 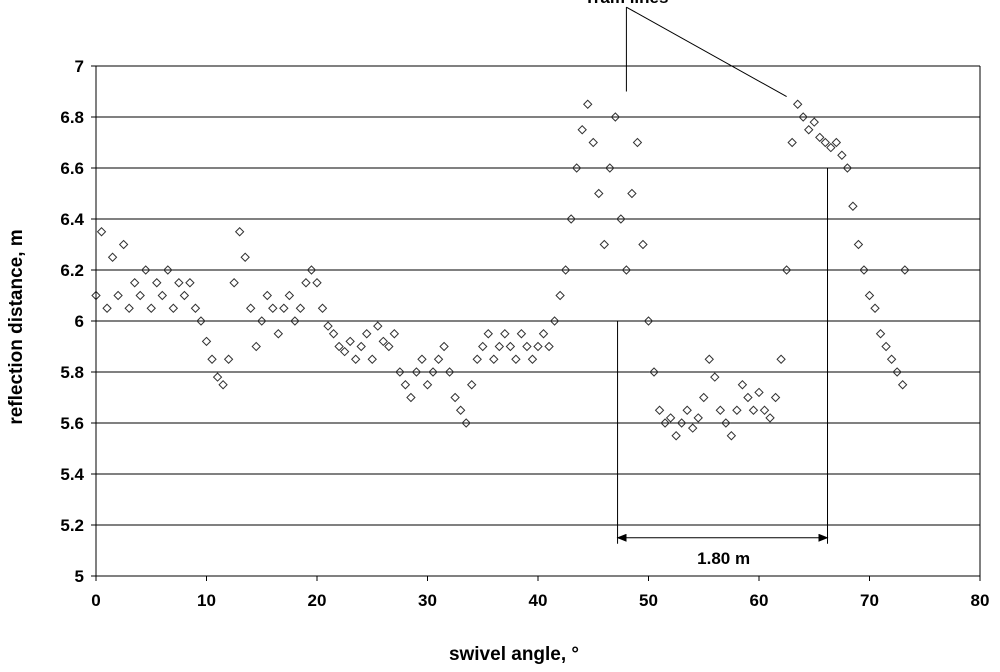 I want to click on x-tick-label: 20, so click(x=317, y=600).